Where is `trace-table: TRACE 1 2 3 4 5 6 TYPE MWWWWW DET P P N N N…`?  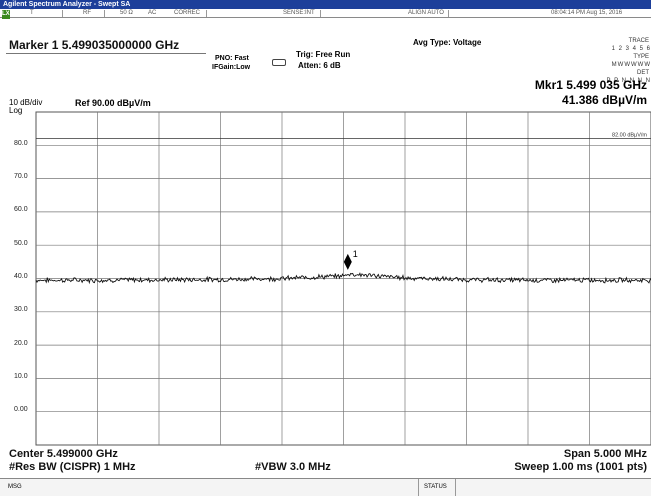
trace-table: TRACE 1 2 3 4 5 6 TYPE MWWWWW DET P P N N N… is located at coordinates (620, 61).